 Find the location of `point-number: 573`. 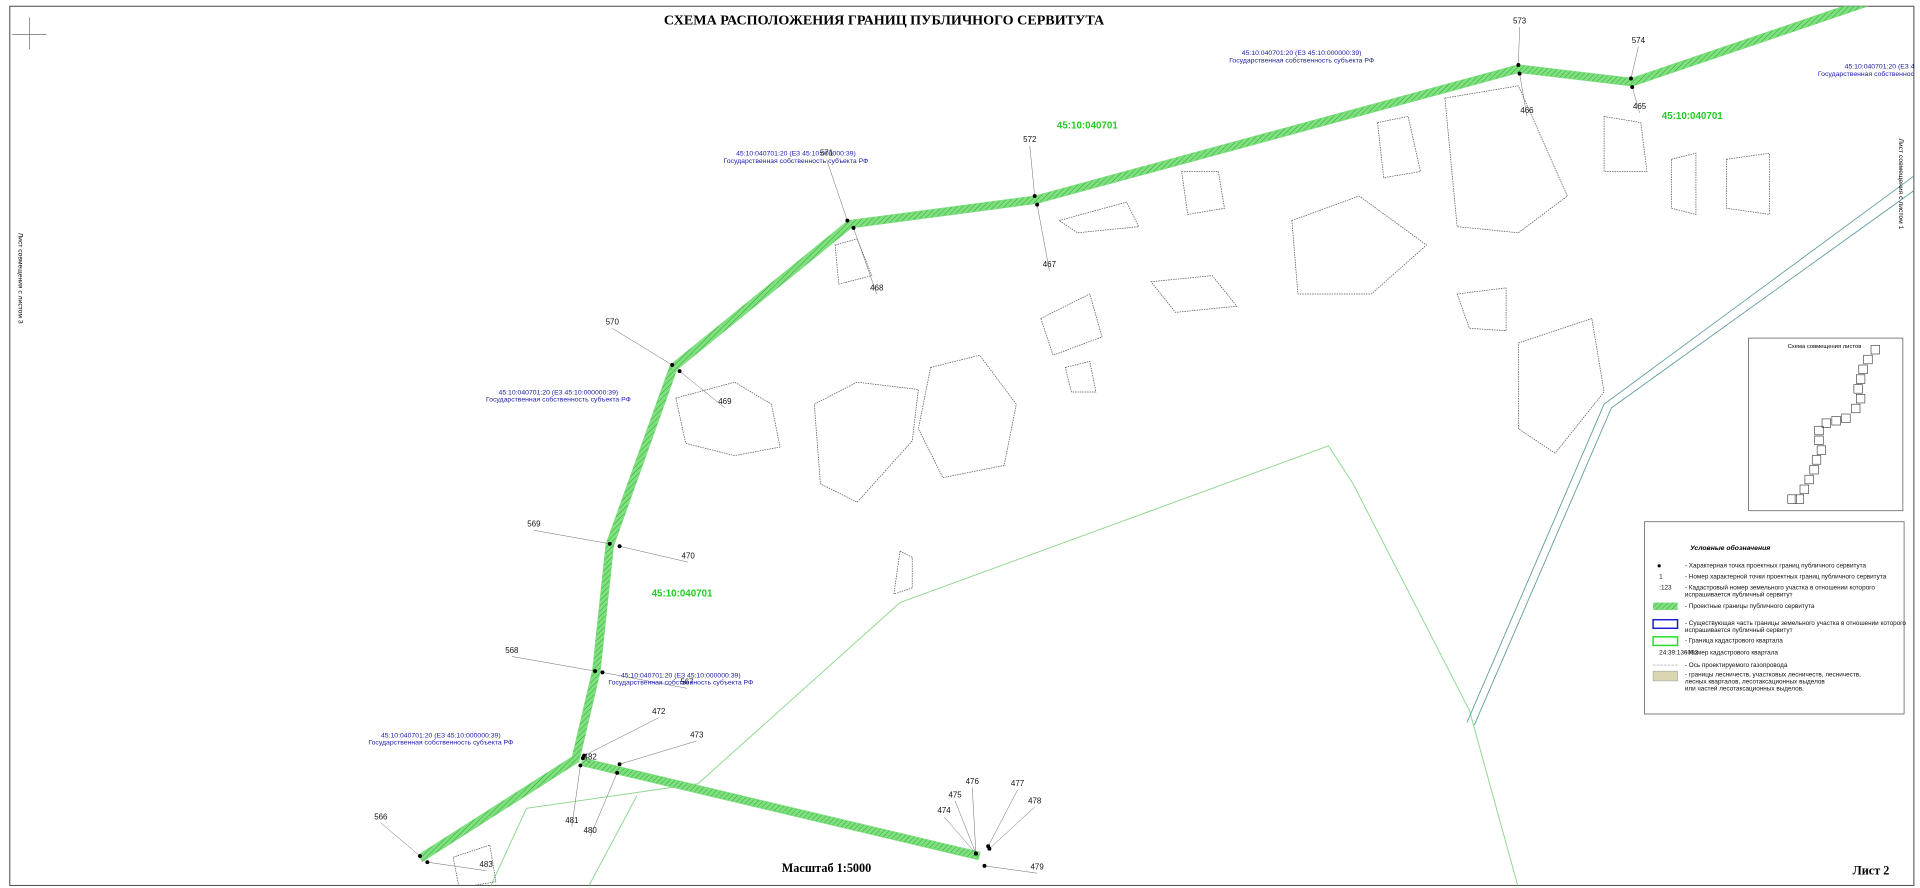

point-number: 573 is located at coordinates (1520, 20).